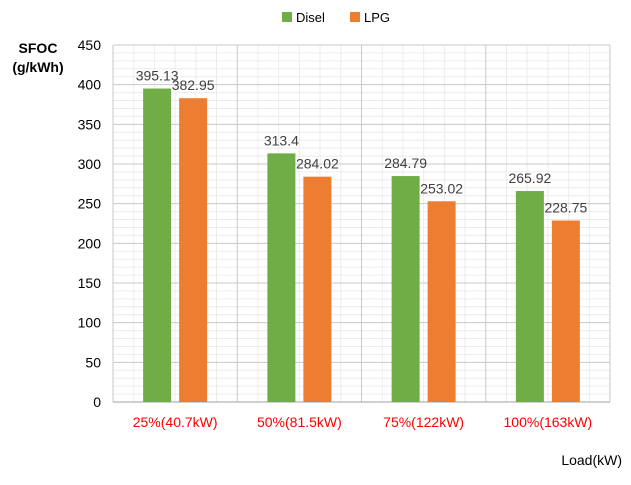 The width and height of the screenshot is (631, 485). Describe the element at coordinates (377, 17) in the screenshot. I see `legend-label-lpg: LPG` at that location.